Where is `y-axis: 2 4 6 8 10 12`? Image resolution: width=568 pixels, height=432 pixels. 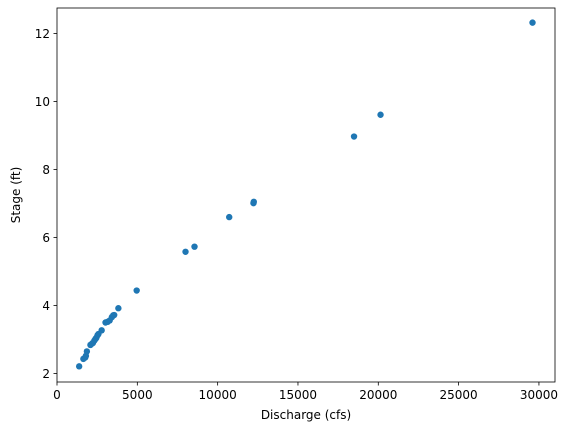
y-axis: 2 4 6 8 10 12 is located at coordinates (46, 204).